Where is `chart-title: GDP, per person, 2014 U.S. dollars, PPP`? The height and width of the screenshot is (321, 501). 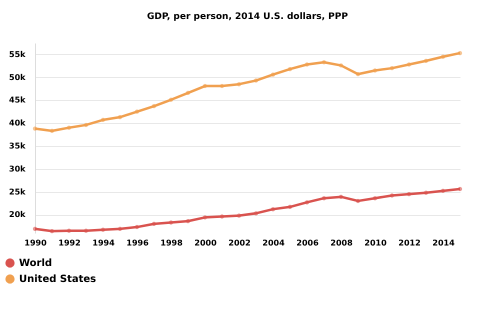 chart-title: GDP, per person, 2014 U.S. dollars, PPP is located at coordinates (247, 17).